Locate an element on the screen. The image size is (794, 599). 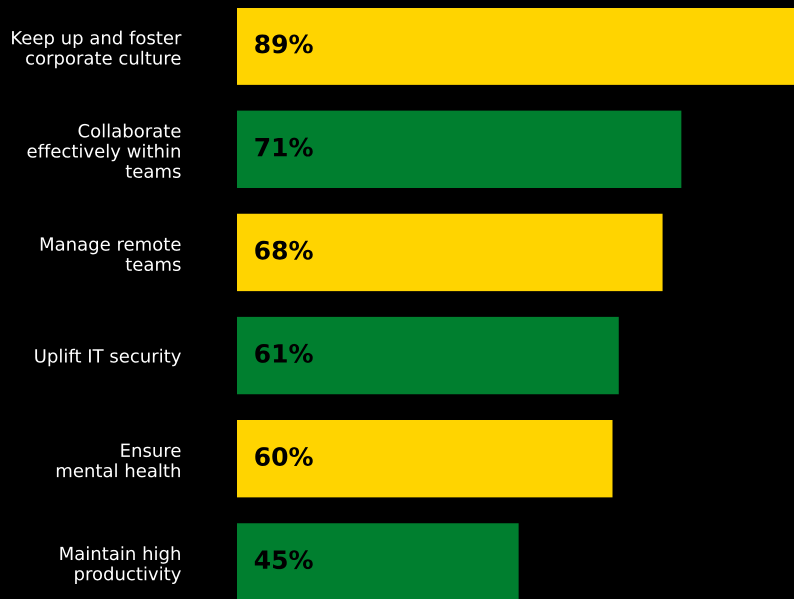
data-label: 68% is located at coordinates (284, 250).